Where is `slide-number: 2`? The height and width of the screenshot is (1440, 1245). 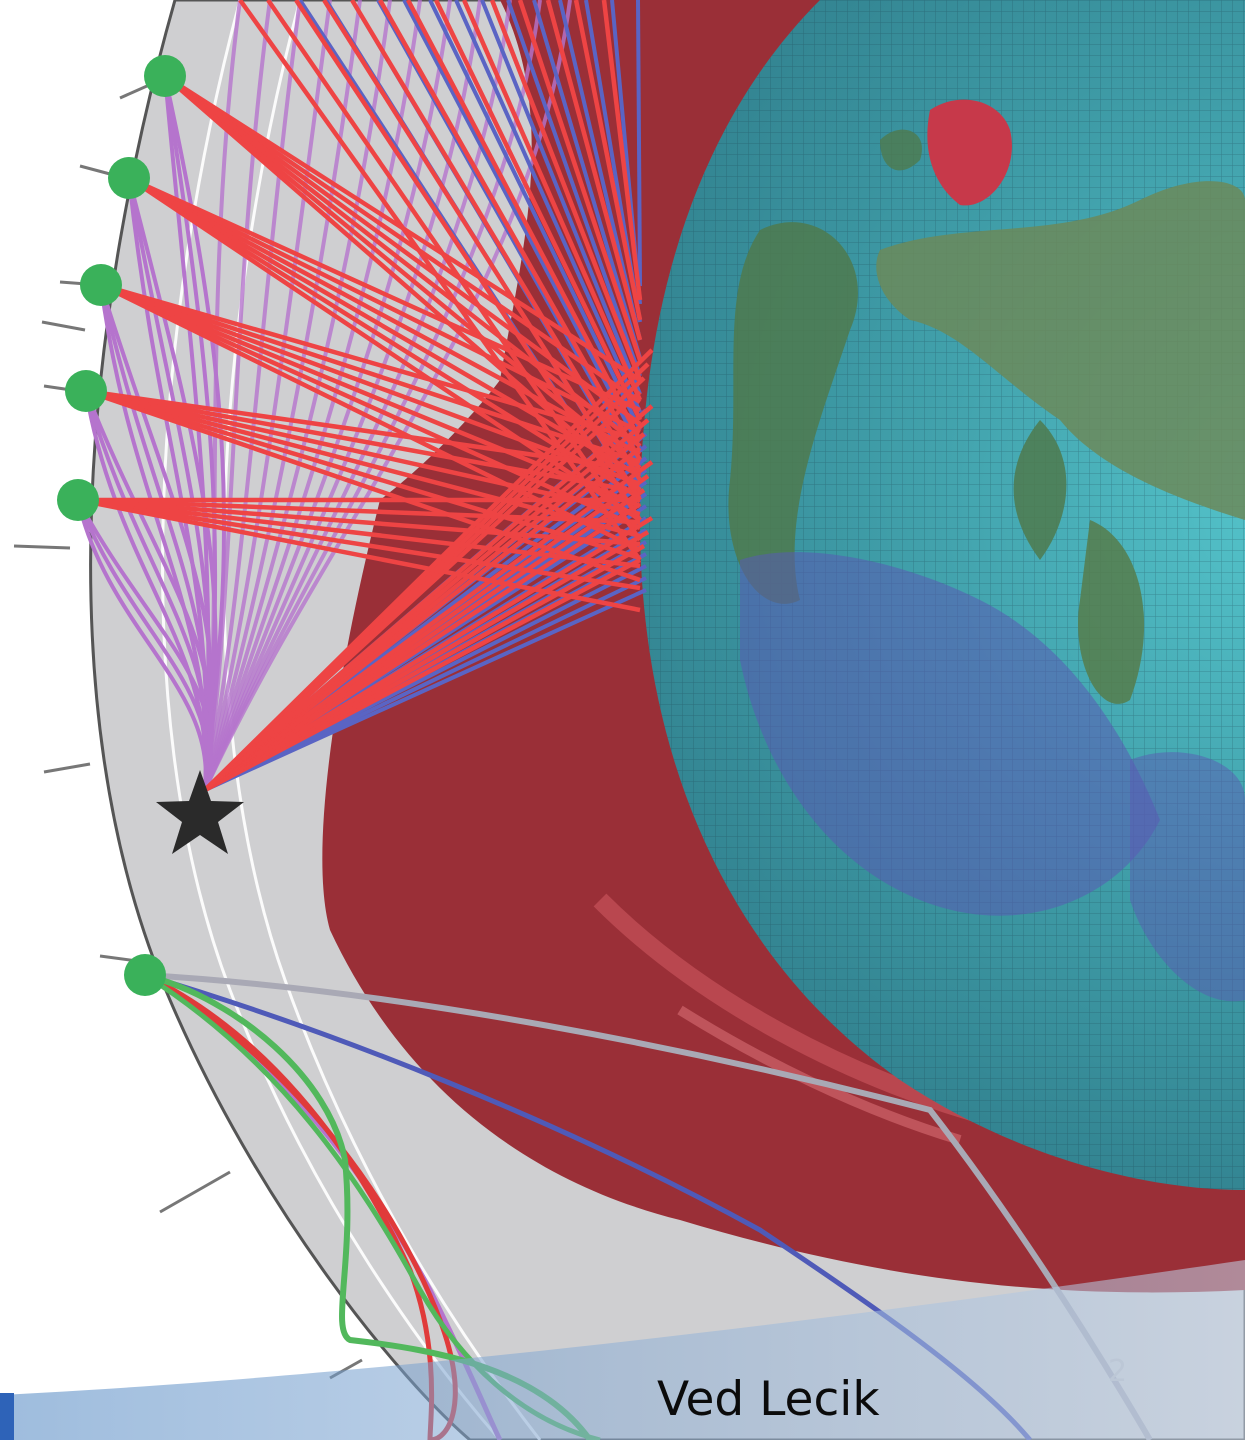 slide-number: 2 is located at coordinates (1118, 1371).